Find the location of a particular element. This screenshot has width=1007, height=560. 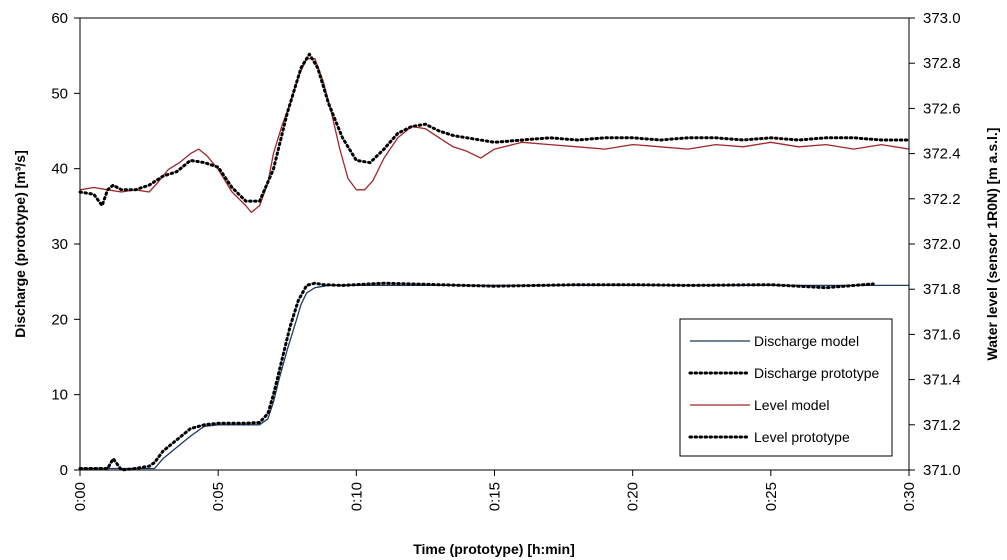

y2-axis-title: Water level (sensor 1R0N) [m a.s.l.] is located at coordinates (992, 244).